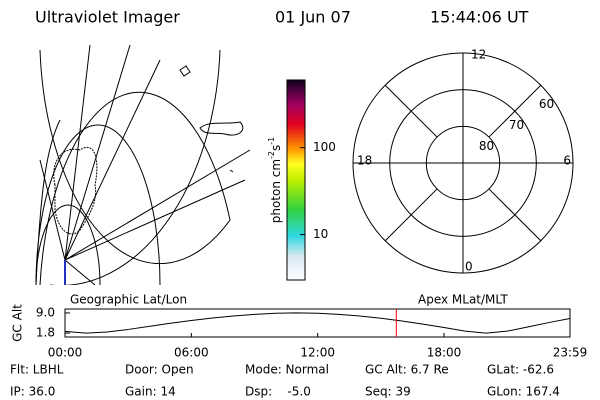  Describe the element at coordinates (276, 148) in the screenshot. I see `label-part: s` at that location.